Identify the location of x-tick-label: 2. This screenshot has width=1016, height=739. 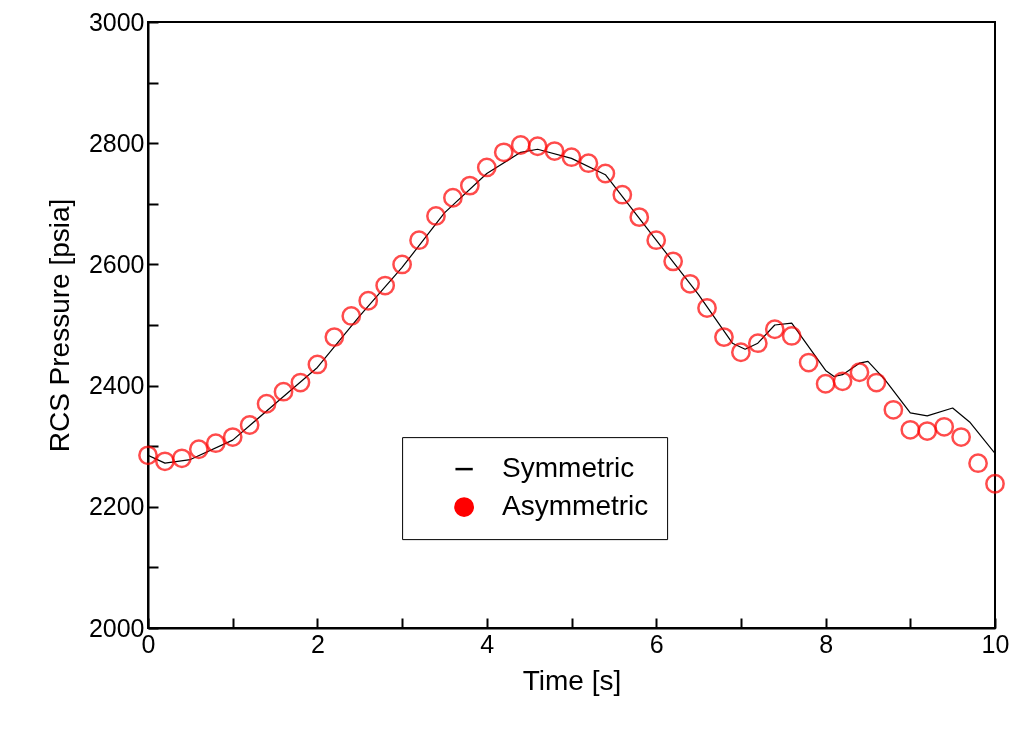
(317, 643).